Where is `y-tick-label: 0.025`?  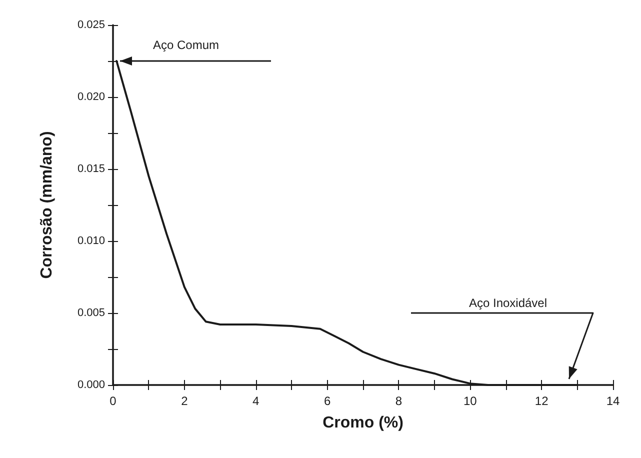
y-tick-label: 0.025 is located at coordinates (91, 25).